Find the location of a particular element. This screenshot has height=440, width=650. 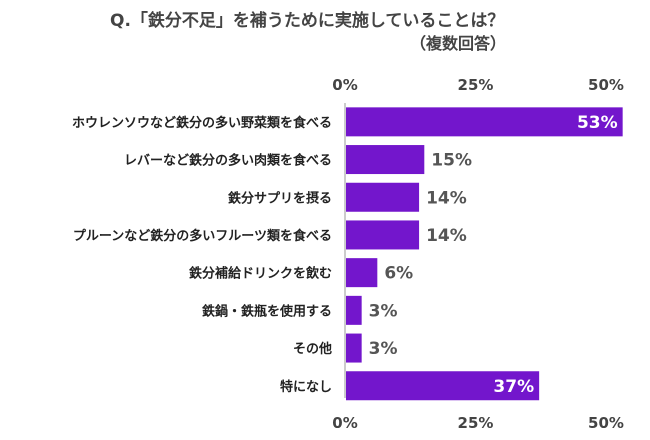

category-label-2: 鉄分サプリを摂る is located at coordinates (280, 198).